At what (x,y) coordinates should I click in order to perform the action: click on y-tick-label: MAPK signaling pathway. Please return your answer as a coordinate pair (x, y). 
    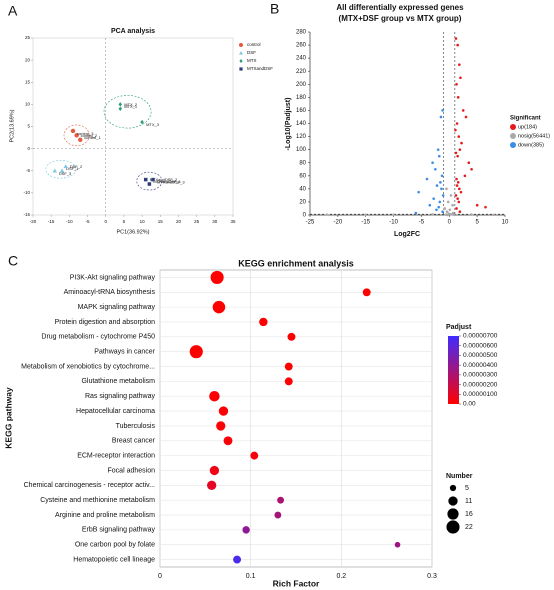
    Looking at the image, I should click on (117, 307).